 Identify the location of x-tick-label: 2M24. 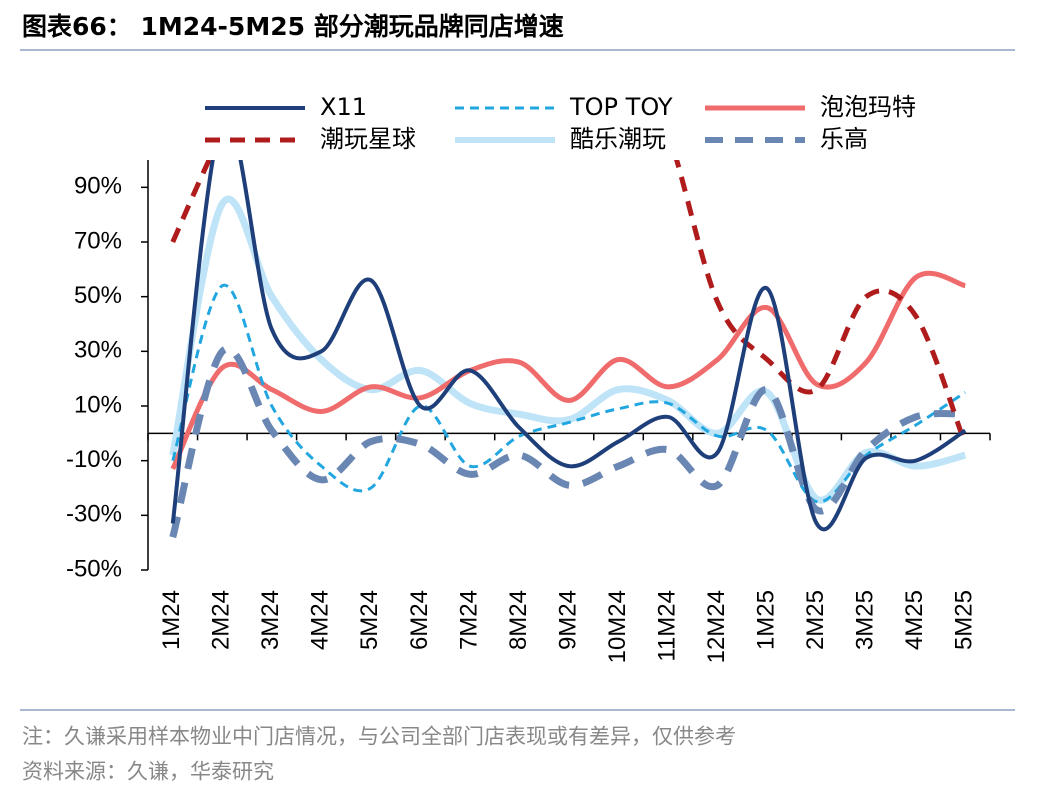
(221, 620).